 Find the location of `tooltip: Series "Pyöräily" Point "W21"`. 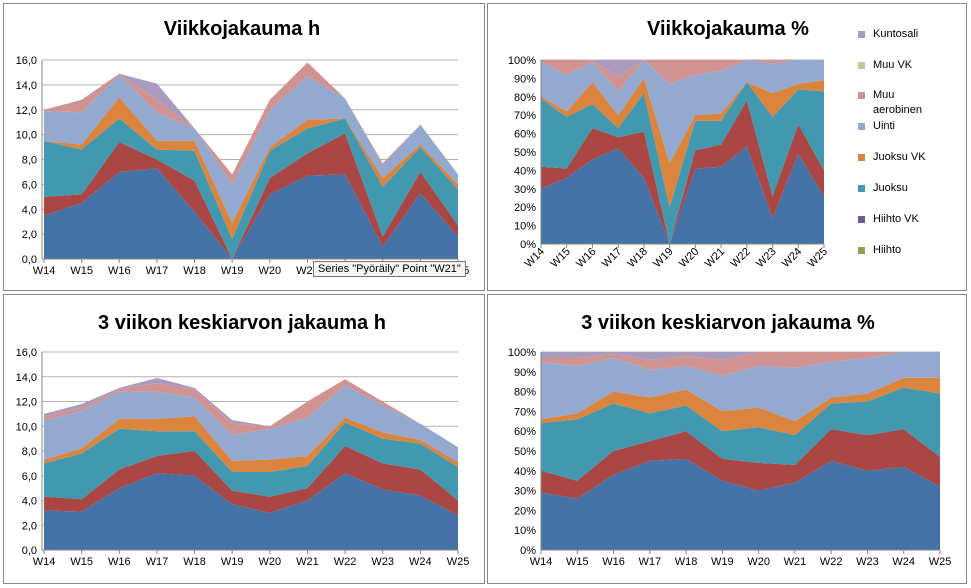

tooltip: Series "Pyöräily" Point "W21" is located at coordinates (389, 269).